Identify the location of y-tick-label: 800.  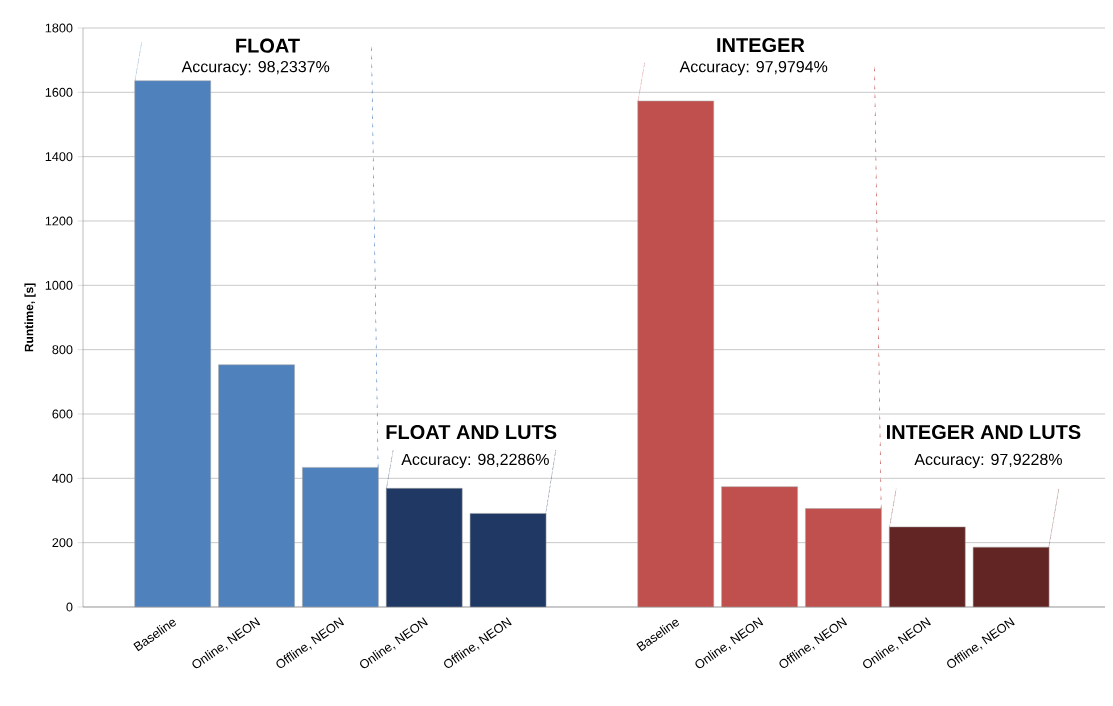
(62, 350).